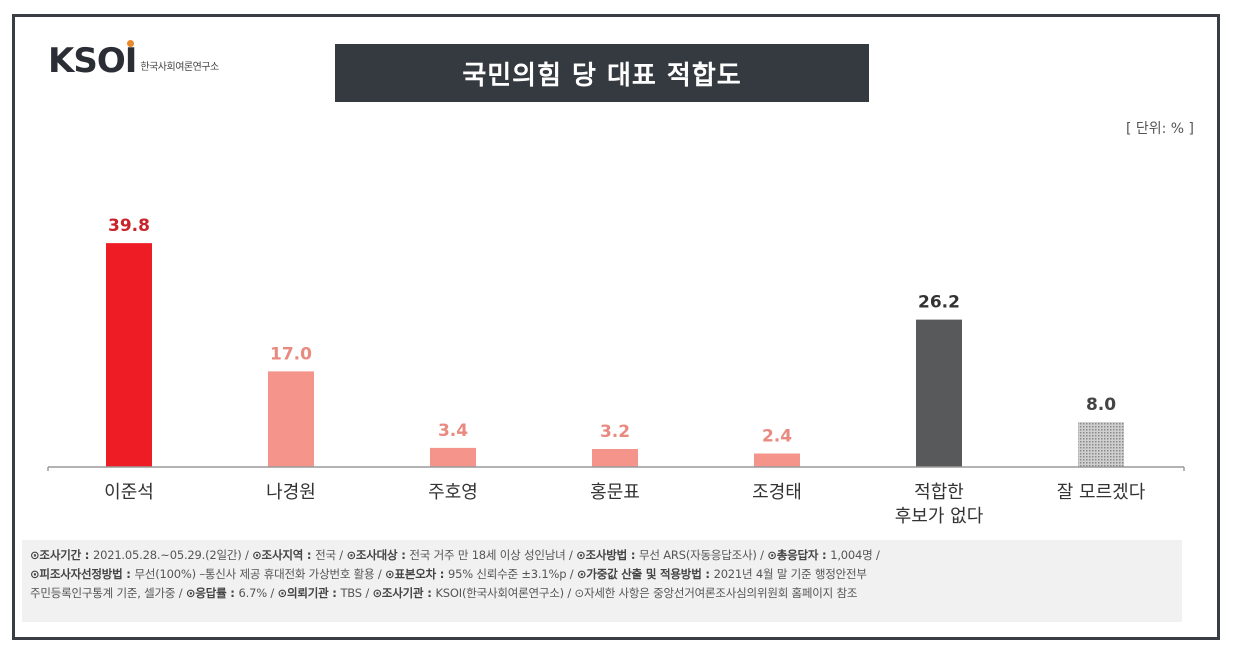 The width and height of the screenshot is (1238, 658). Describe the element at coordinates (939, 516) in the screenshot. I see `category-label-6-line-2: 후보가 없다` at that location.